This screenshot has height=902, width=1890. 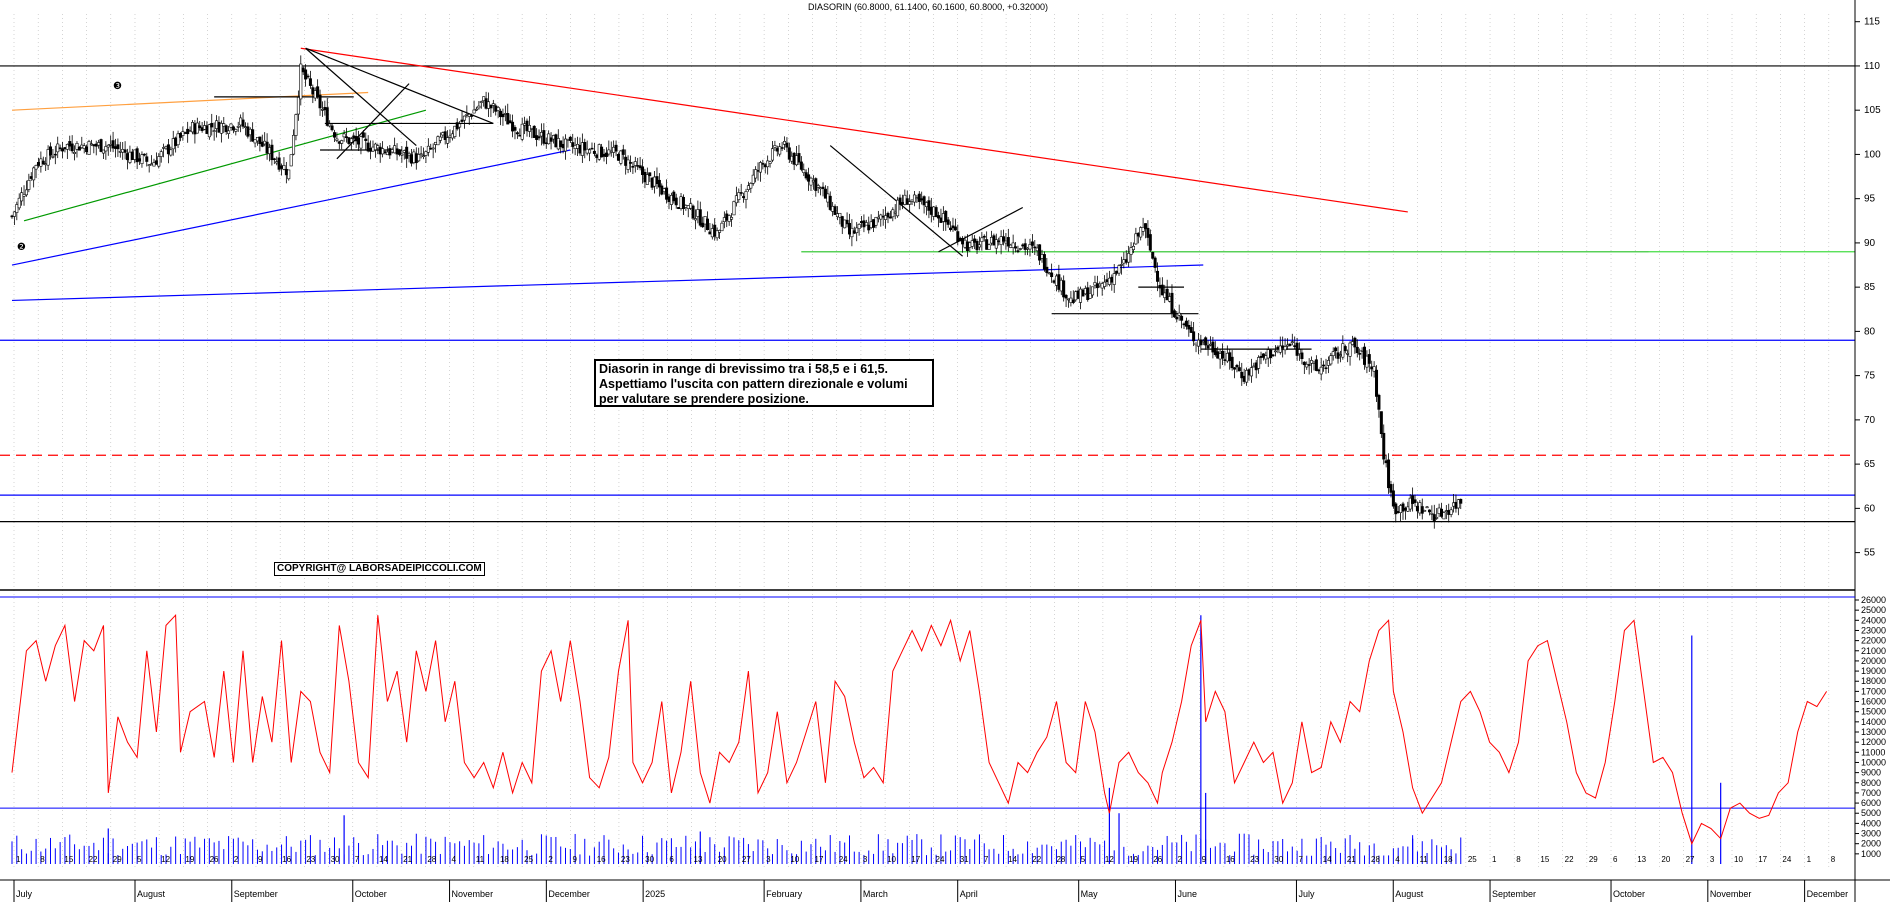 I want to click on x-tick-label-day: 3, so click(x=1712, y=859).